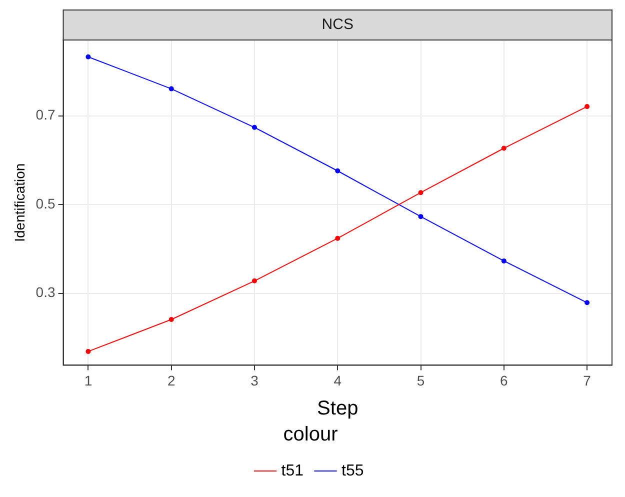 The width and height of the screenshot is (625, 497). What do you see at coordinates (46, 292) in the screenshot?
I see `y-tick-label: 0.3` at bounding box center [46, 292].